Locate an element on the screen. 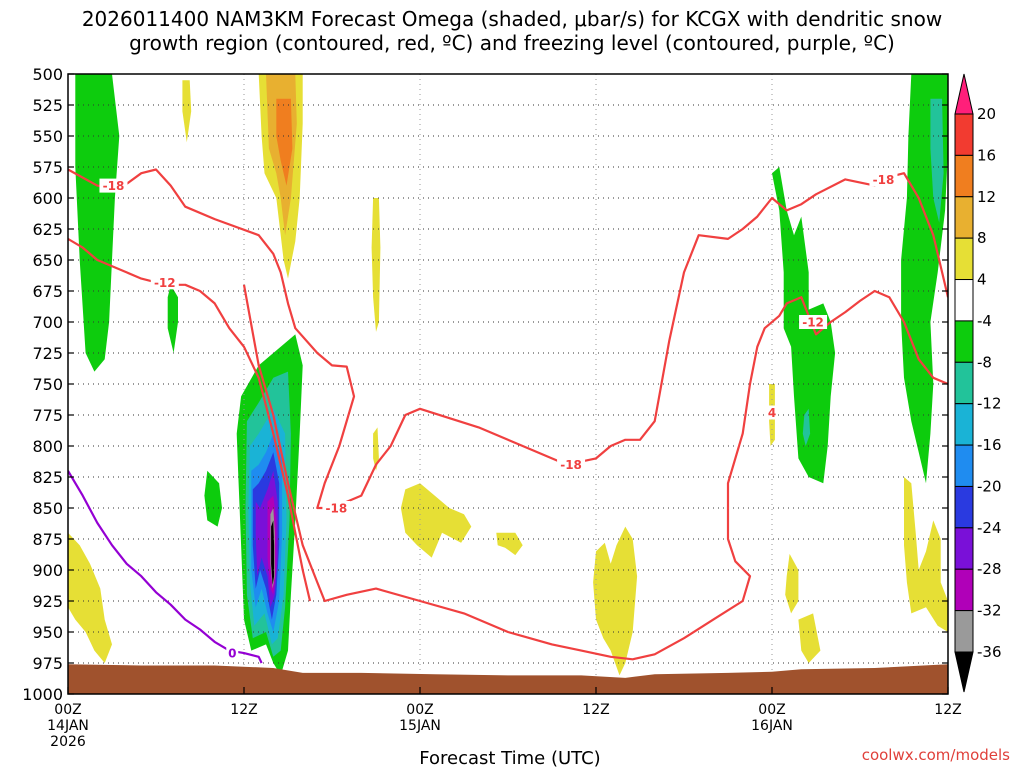 The image size is (1024, 768). omega-pos4-c is located at coordinates (376, 449).